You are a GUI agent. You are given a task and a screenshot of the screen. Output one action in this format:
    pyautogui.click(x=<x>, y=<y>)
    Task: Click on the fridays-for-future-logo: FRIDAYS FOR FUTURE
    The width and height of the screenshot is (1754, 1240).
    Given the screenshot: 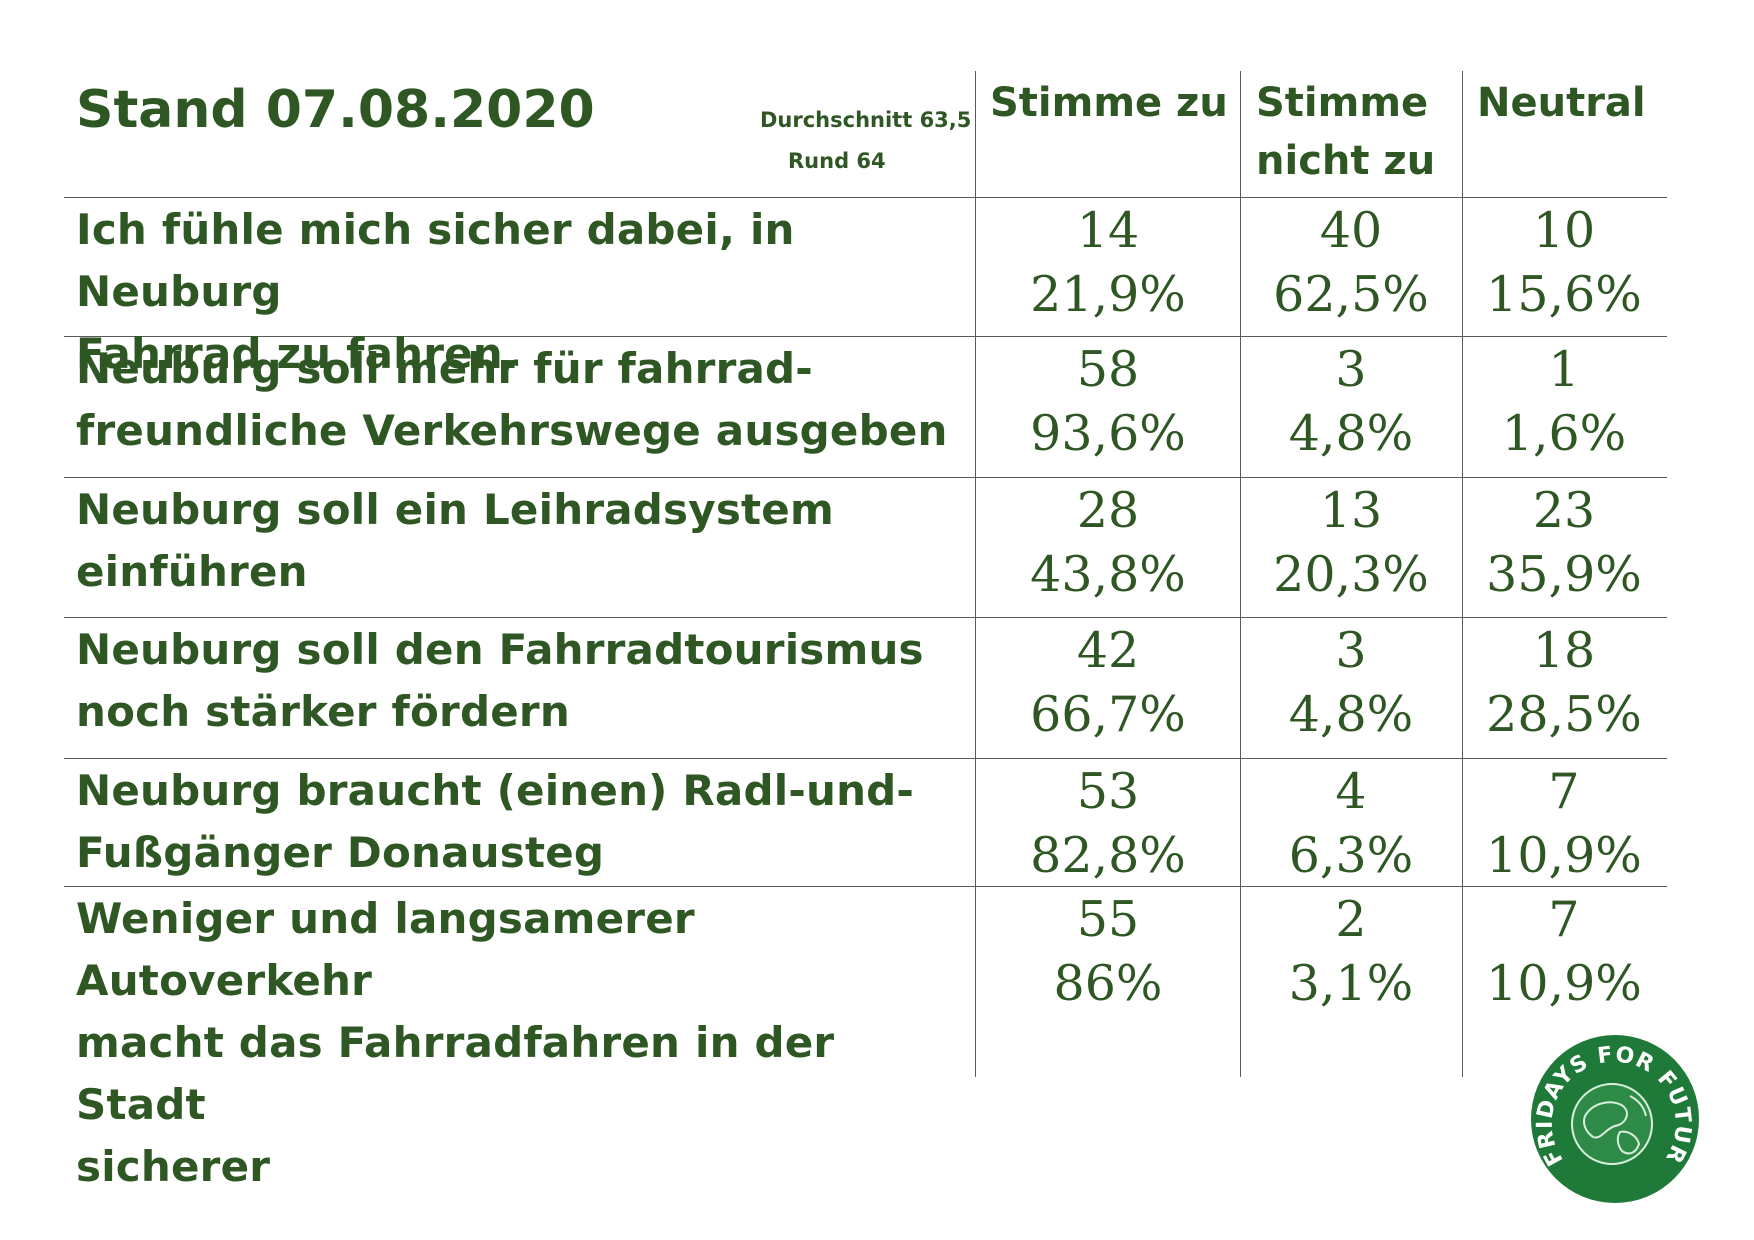 What is the action you would take?
    pyautogui.click(x=1614, y=1118)
    